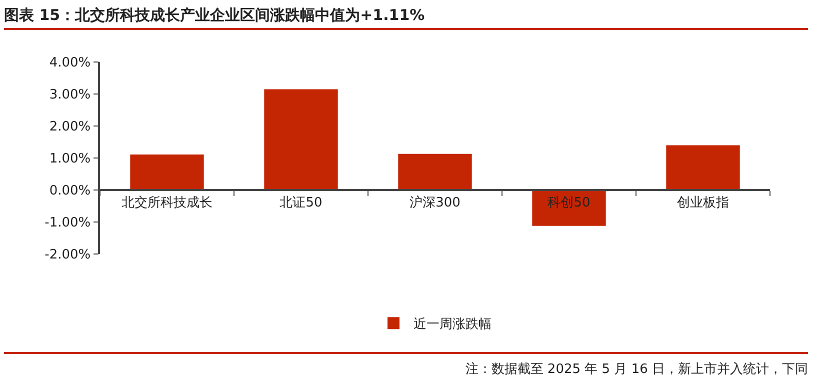  Describe the element at coordinates (406, 17) in the screenshot. I see `chart-title: 图表 15：北交所科技成长产业企业区间涨跌幅中值为+1.11%` at that location.